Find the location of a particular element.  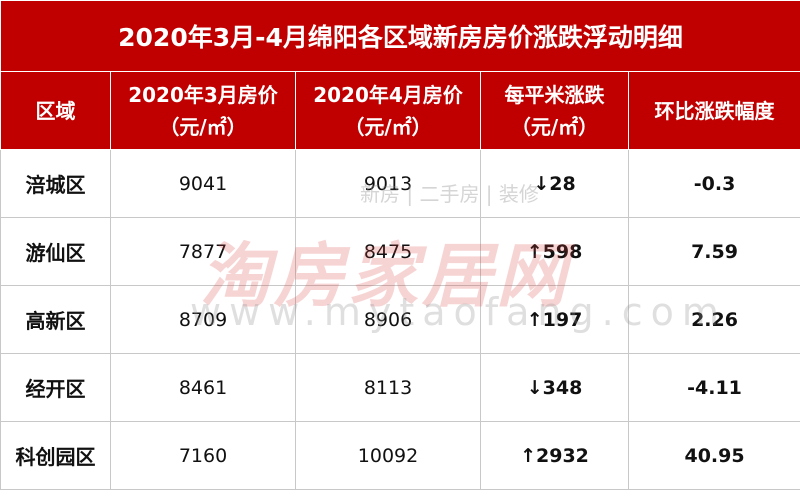

table-cell: -4.11 is located at coordinates (713, 387).